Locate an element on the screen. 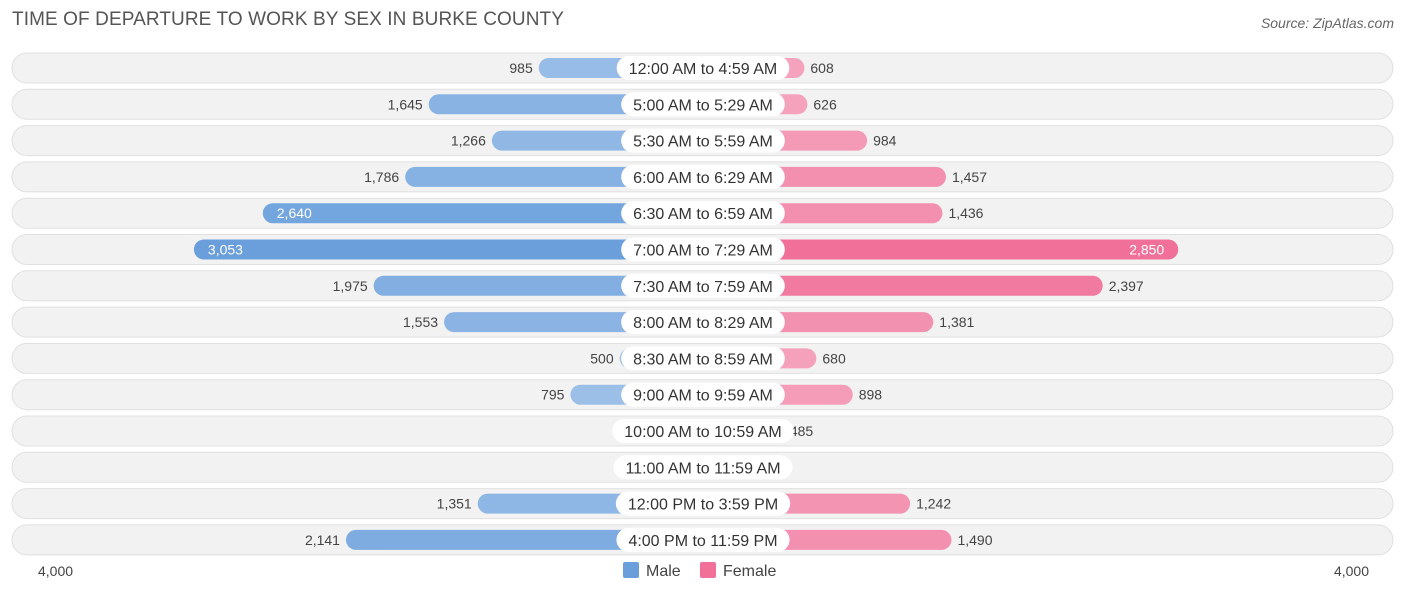  row-4: 2,640 1,436 6:30 AM to 6:59 AM is located at coordinates (702, 213).